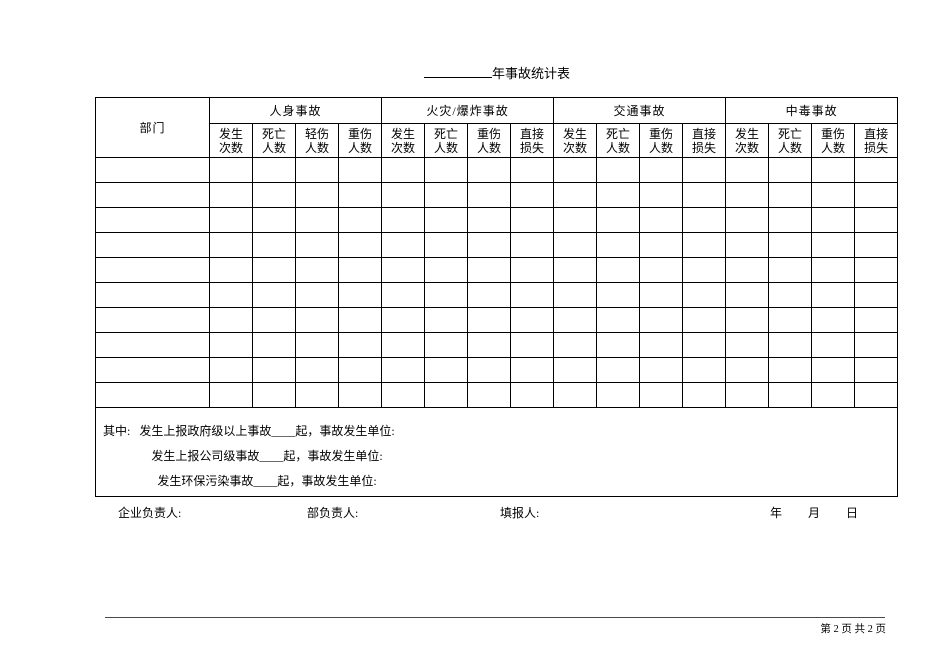  Describe the element at coordinates (267, 431) in the screenshot. I see `note-line-government: 发生上报政府级以上事故____起，事故发生单位:` at that location.